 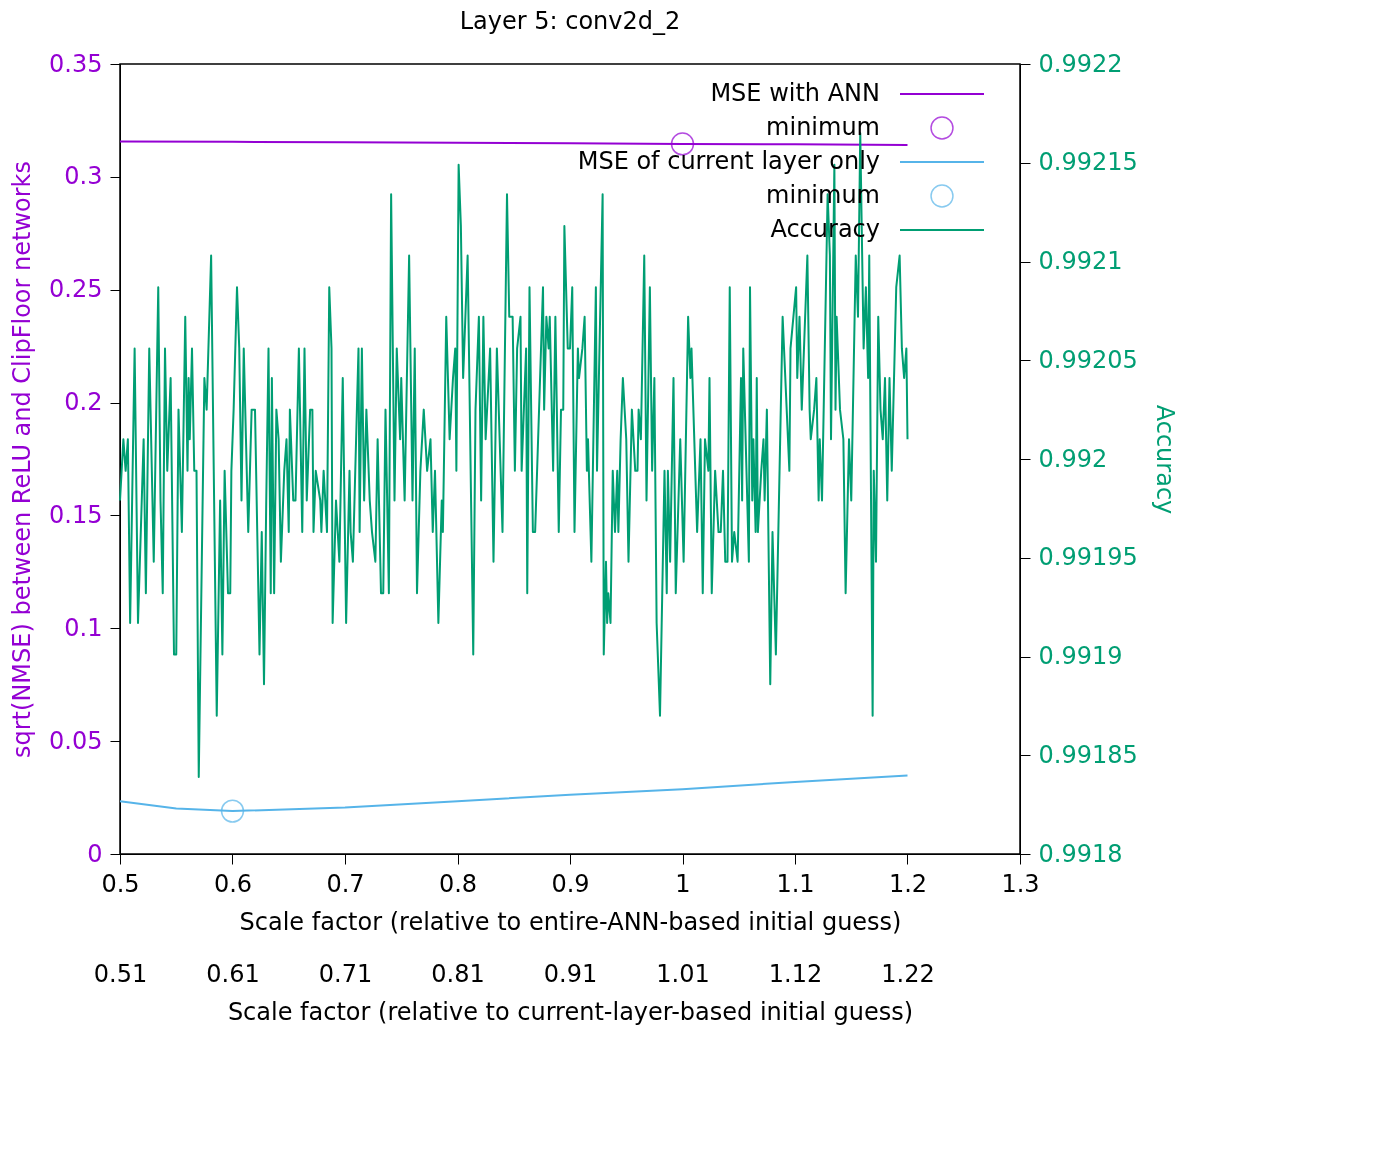 I want to click on y2-tick-label: 0.99205, so click(x=1088, y=359).